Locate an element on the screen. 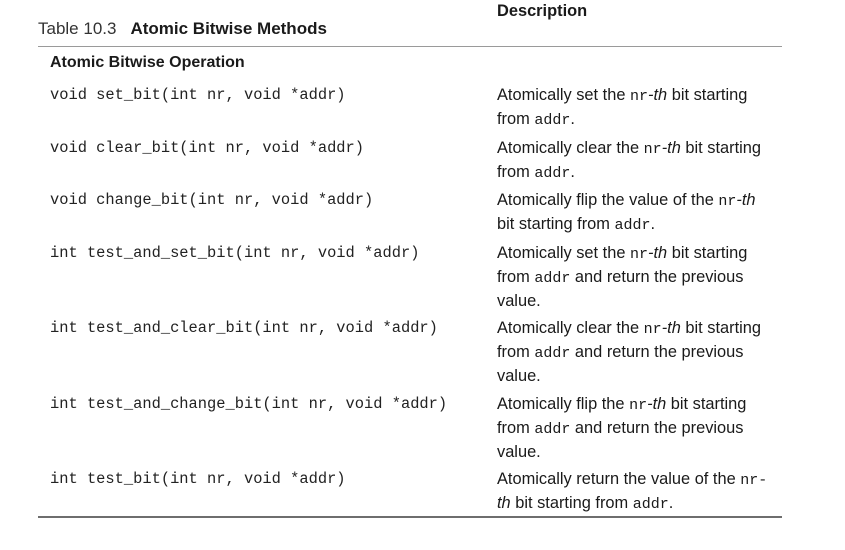 The image size is (845, 550). method-signature: void set_bit(int nr, void *addr) is located at coordinates (198, 95).